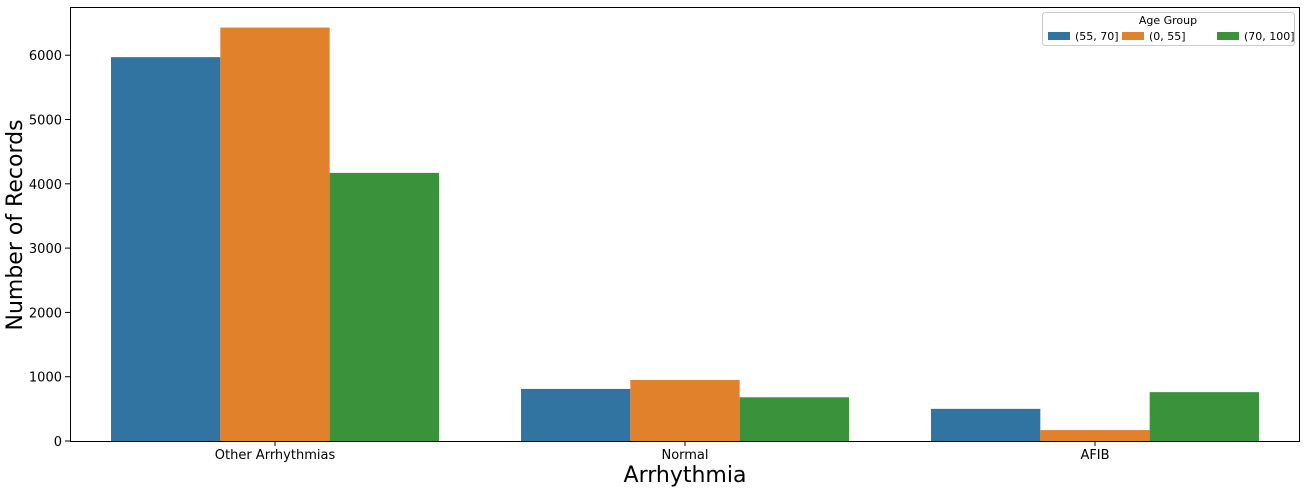 Image resolution: width=1306 pixels, height=493 pixels. What do you see at coordinates (1097, 36) in the screenshot?
I see `legend-label: (55, 70]` at bounding box center [1097, 36].